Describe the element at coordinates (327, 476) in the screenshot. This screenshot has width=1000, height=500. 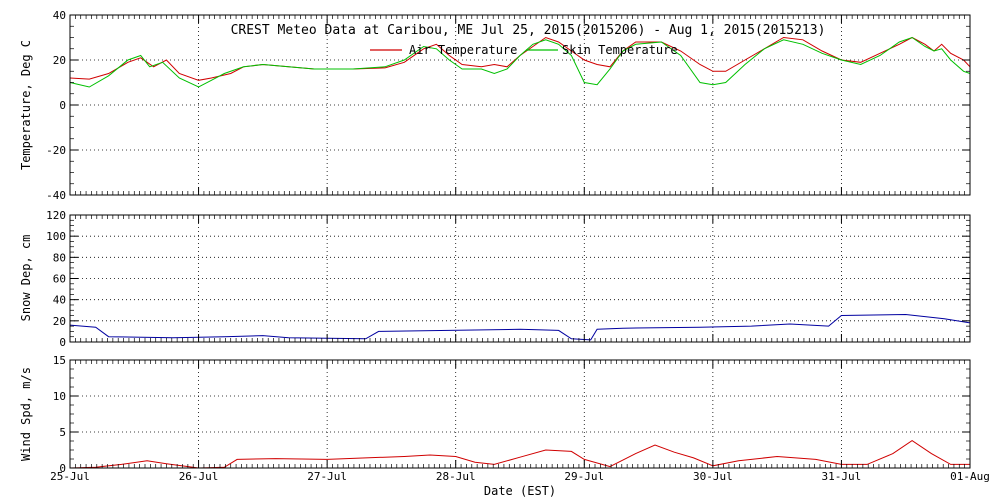
I see `date-tick-label: 27-Jul` at that location.